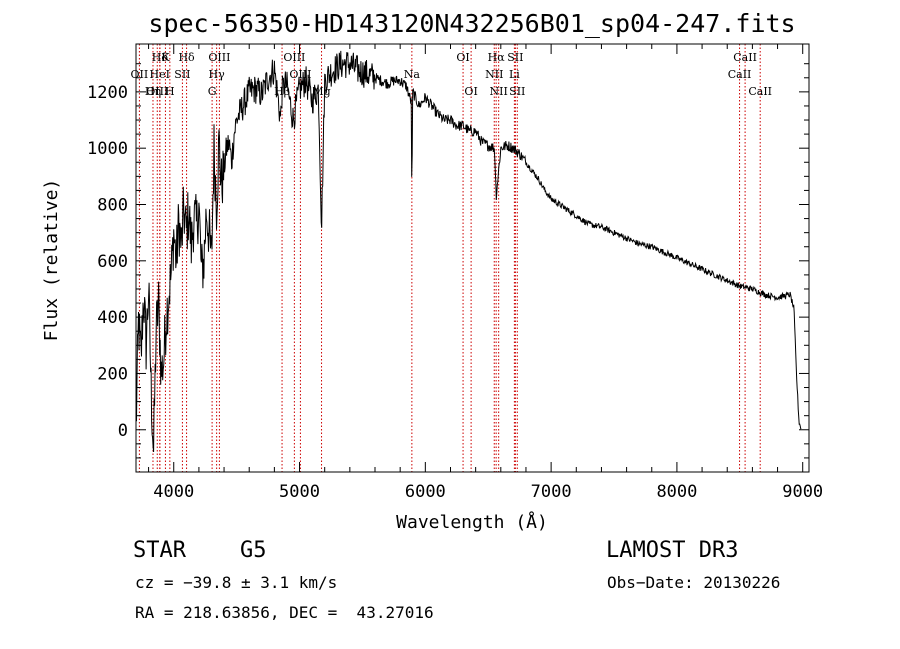 The width and height of the screenshot is (900, 649). What do you see at coordinates (112, 206) in the screenshot?
I see `y-tick-label: 800` at bounding box center [112, 206].